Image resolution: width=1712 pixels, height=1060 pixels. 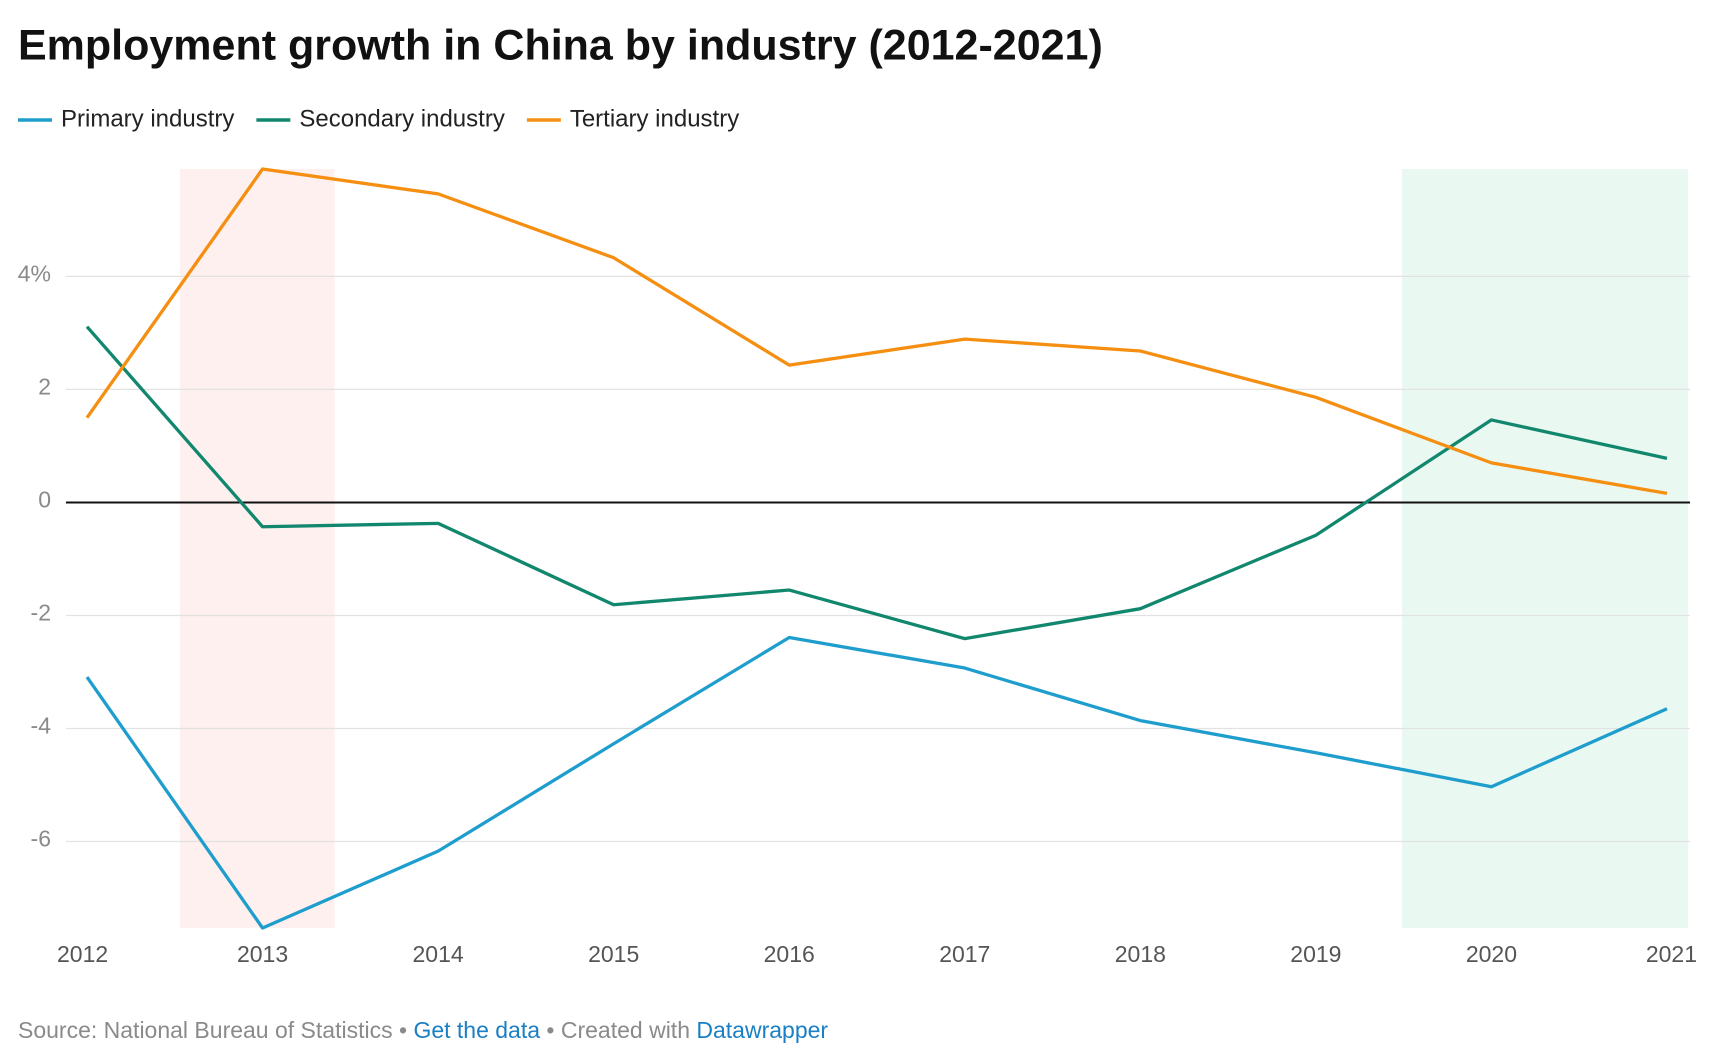 I want to click on x-tick-label: 2017, so click(x=964, y=954).